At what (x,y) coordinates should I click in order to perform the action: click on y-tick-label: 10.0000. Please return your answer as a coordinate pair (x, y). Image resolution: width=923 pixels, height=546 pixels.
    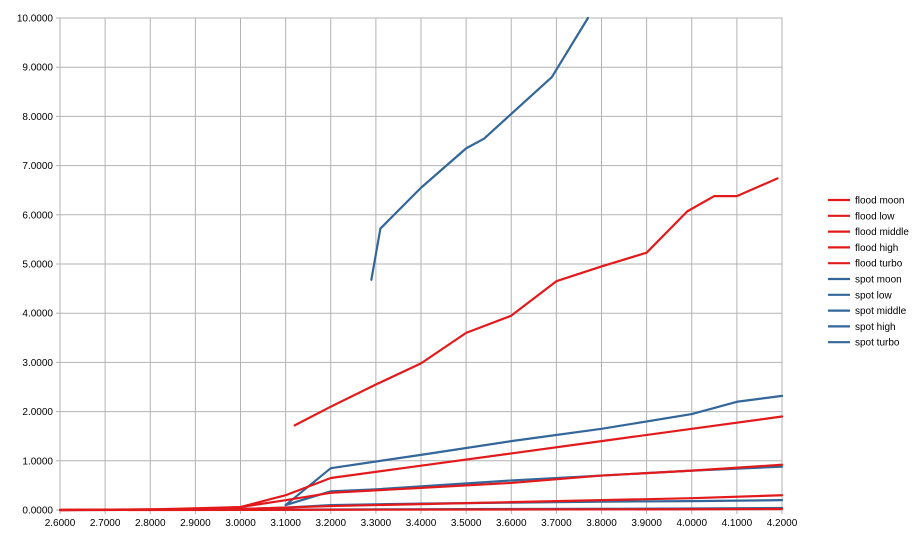
    Looking at the image, I should click on (35, 19).